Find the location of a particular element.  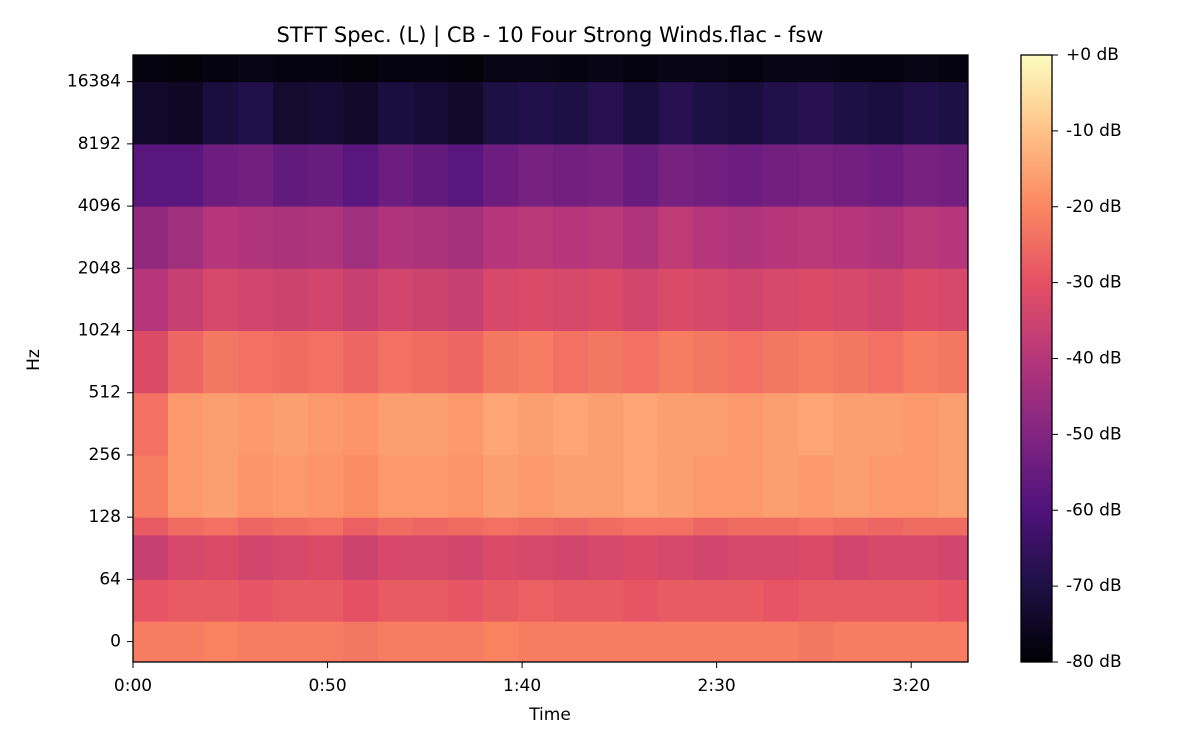

y-tick-label: 128 is located at coordinates (105, 517).